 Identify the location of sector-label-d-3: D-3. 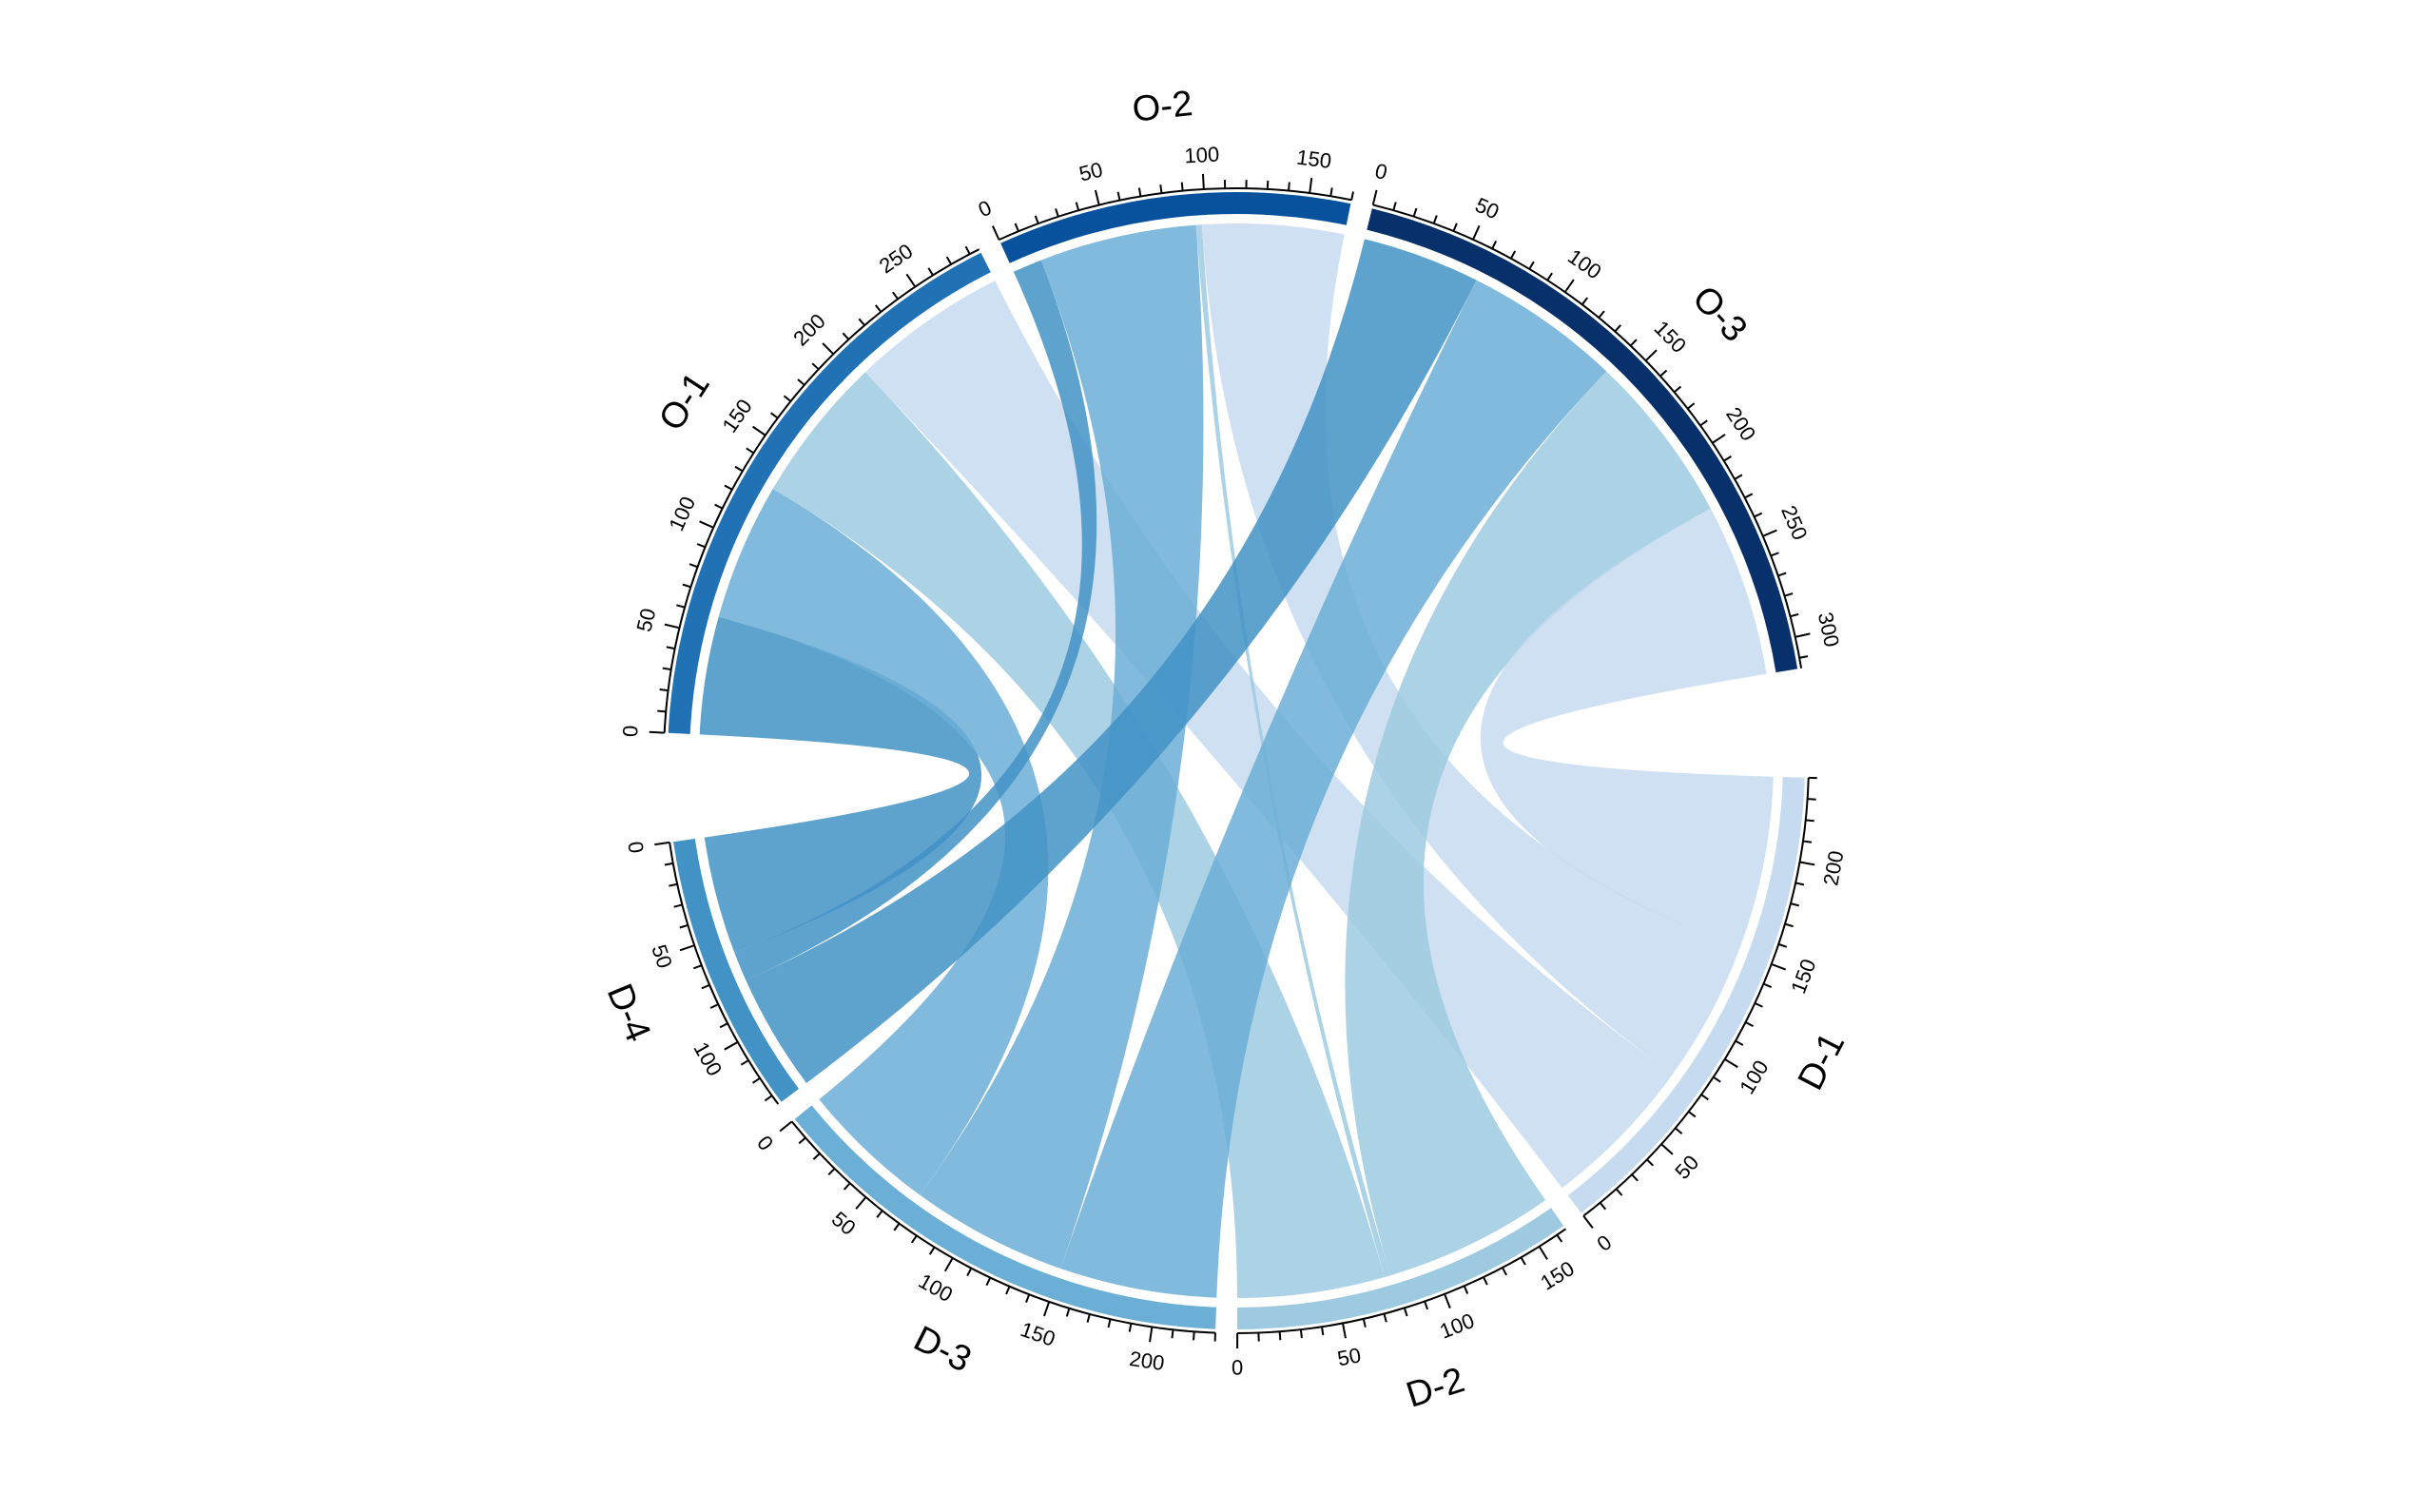
(942, 1350).